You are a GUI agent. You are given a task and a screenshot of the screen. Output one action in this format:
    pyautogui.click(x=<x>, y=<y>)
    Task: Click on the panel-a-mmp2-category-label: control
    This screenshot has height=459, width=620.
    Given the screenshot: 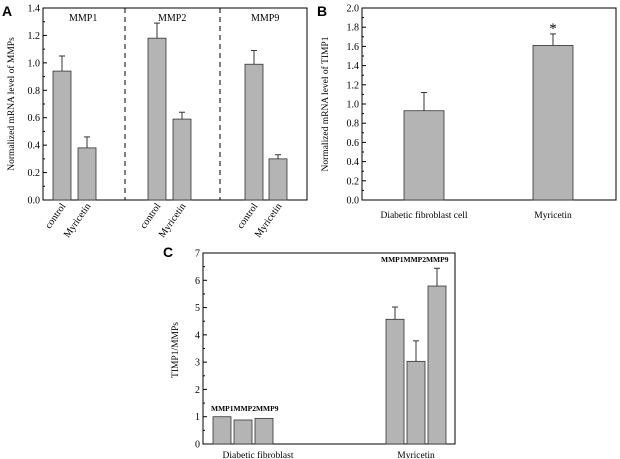 What is the action you would take?
    pyautogui.click(x=150, y=216)
    